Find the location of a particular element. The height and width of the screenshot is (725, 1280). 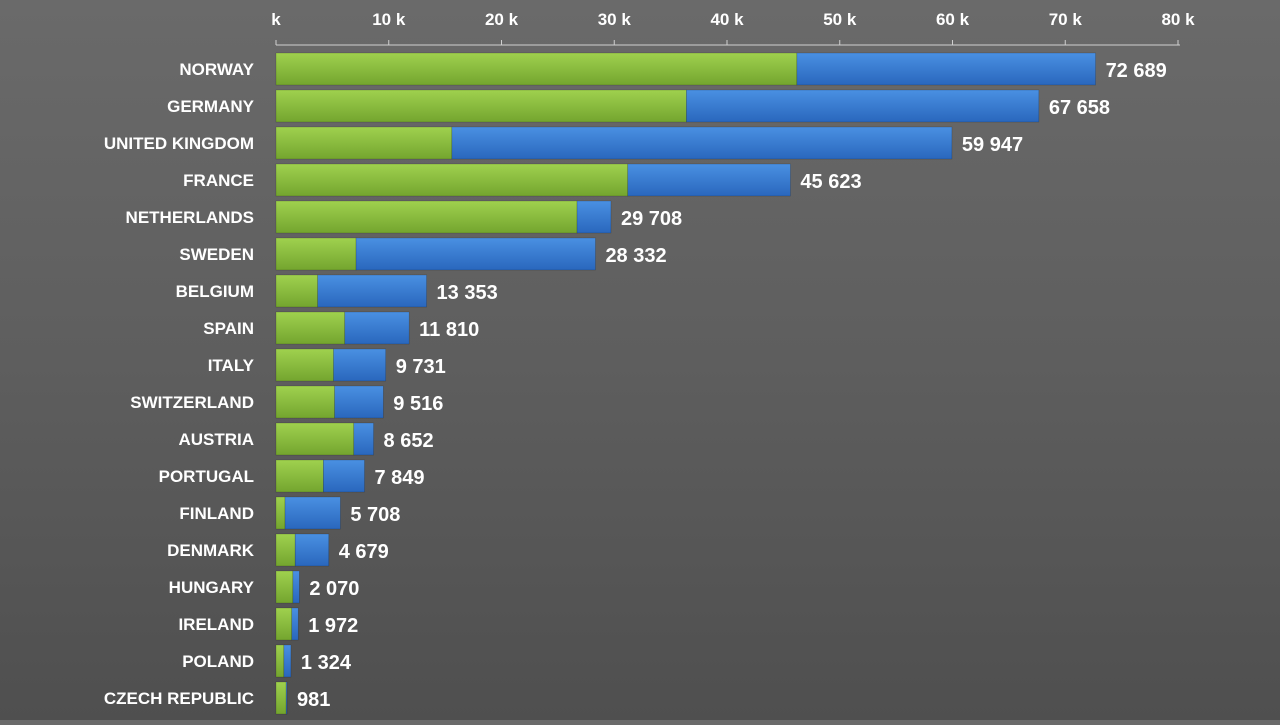

category-label: IRELAND is located at coordinates (216, 624).